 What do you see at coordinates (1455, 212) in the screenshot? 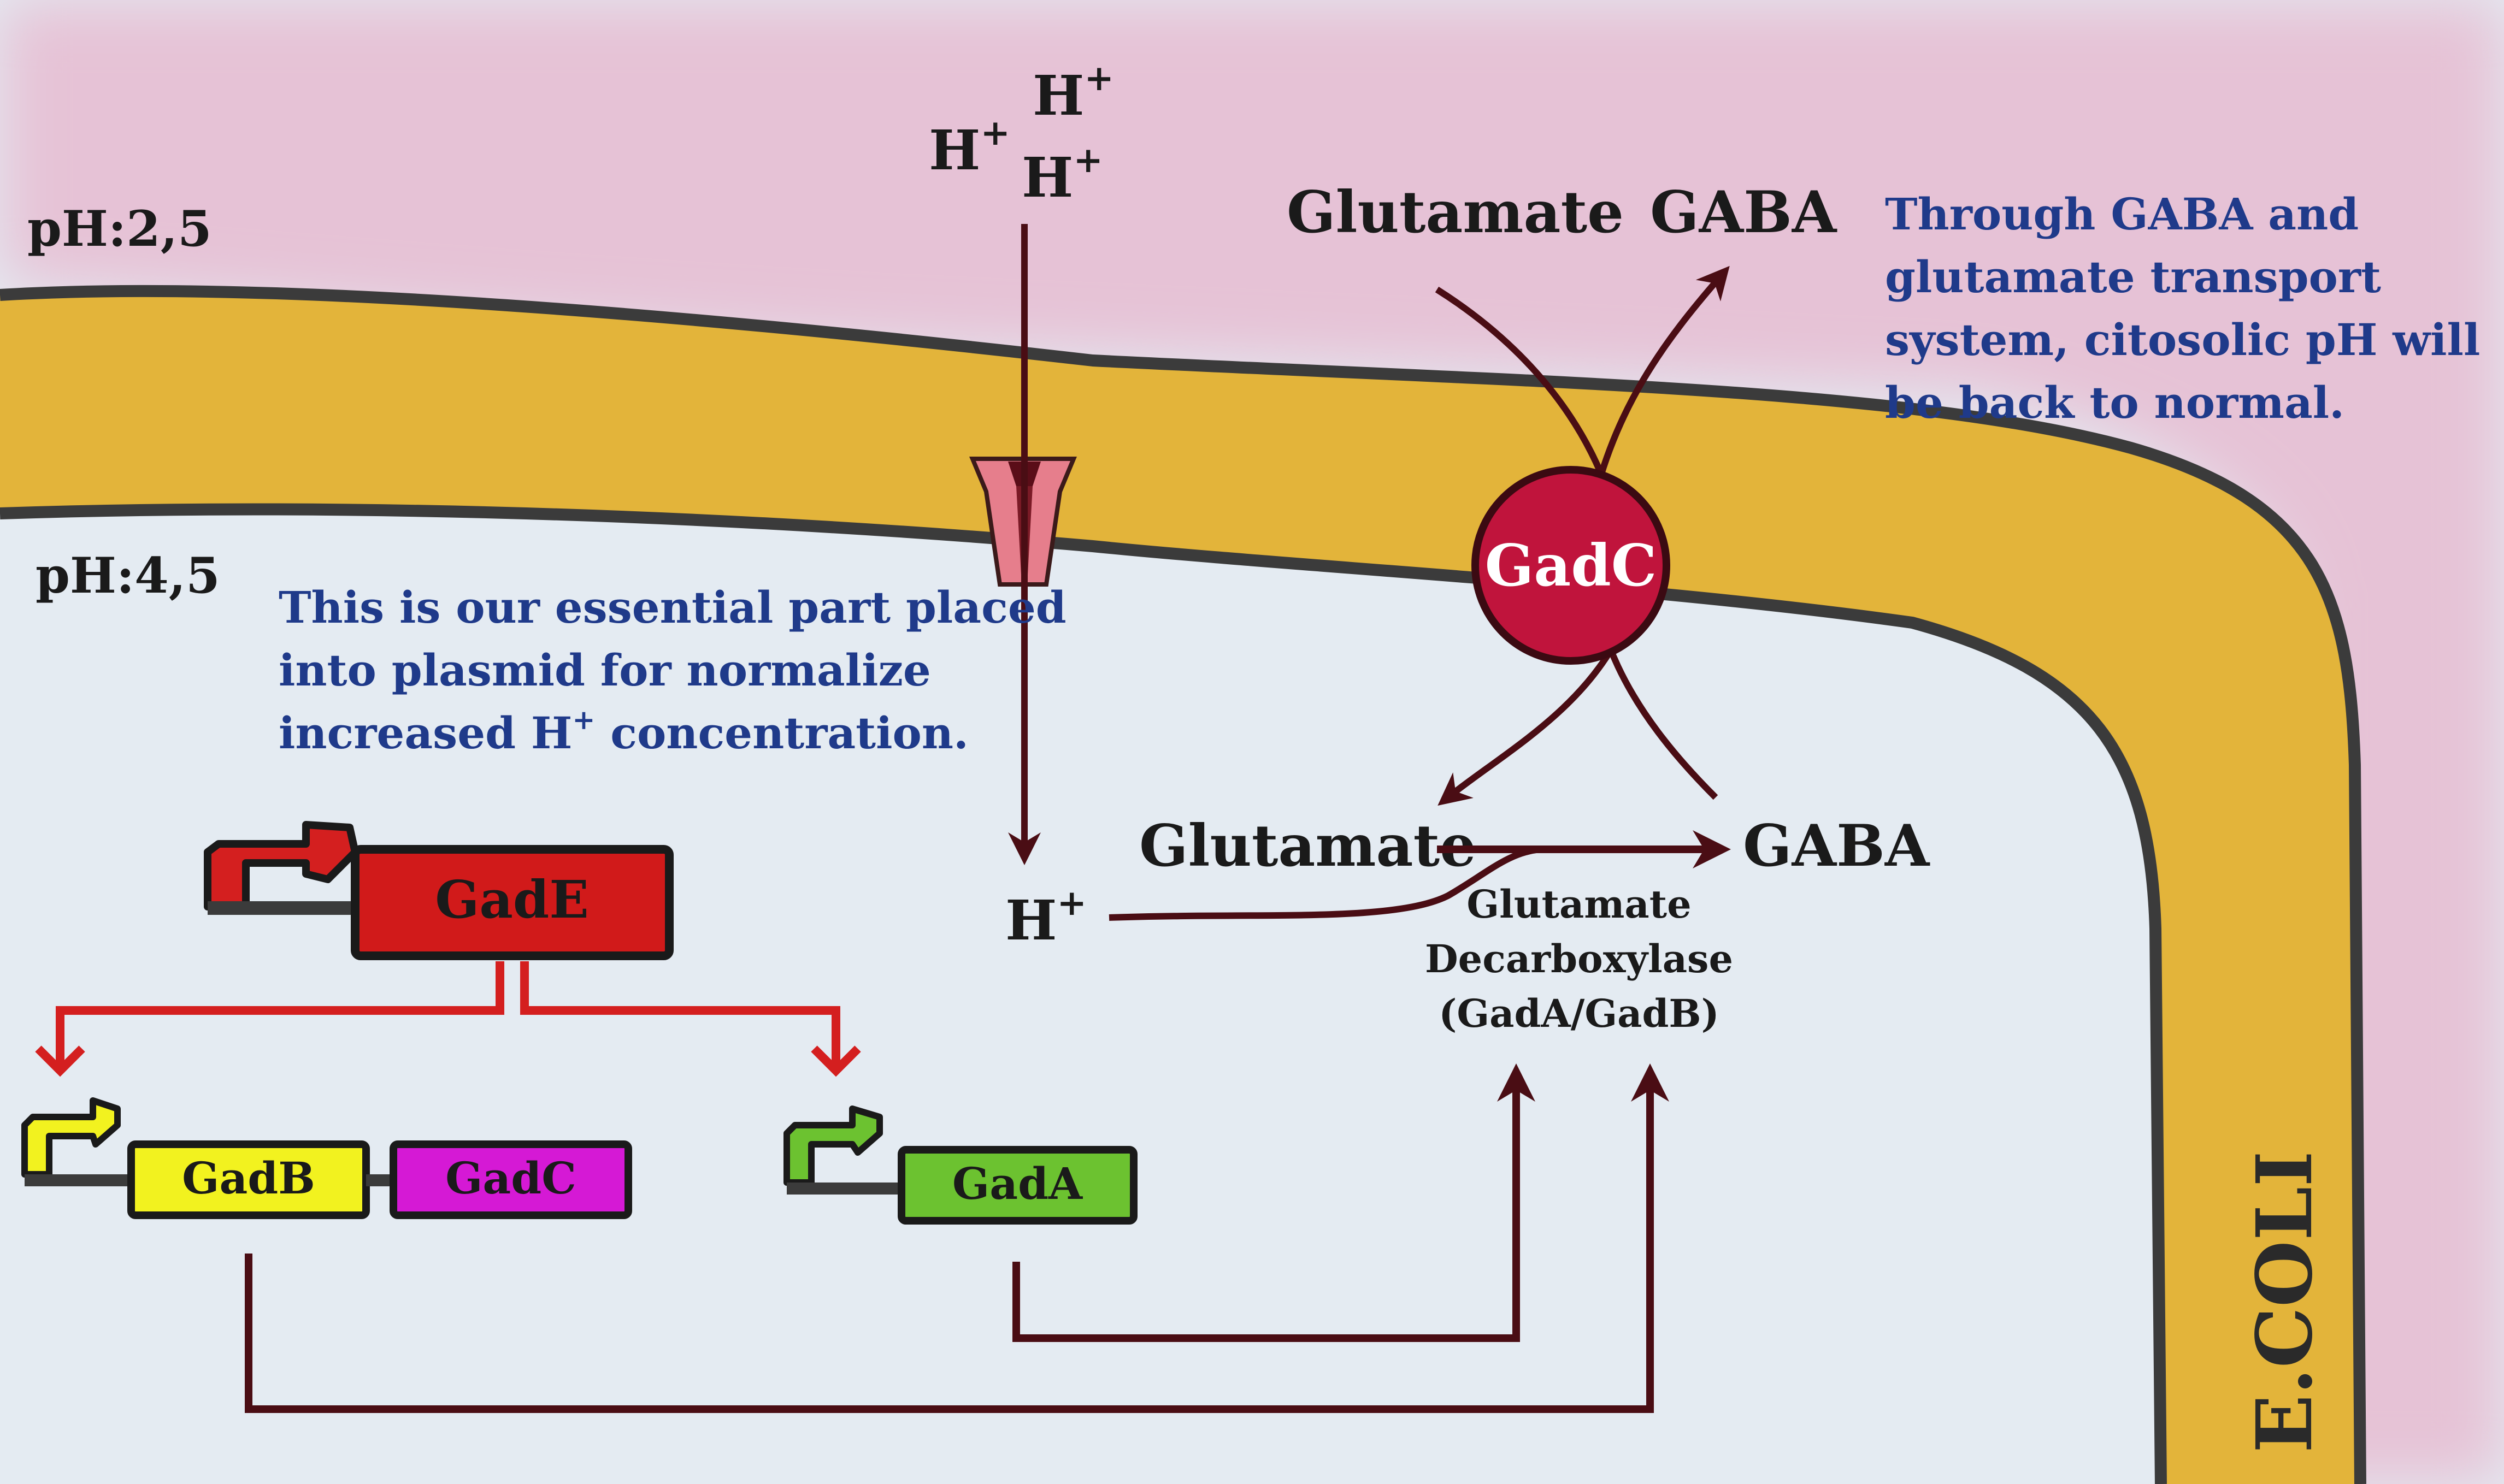
I see `outside-glutamate-label: Glutamate` at bounding box center [1455, 212].